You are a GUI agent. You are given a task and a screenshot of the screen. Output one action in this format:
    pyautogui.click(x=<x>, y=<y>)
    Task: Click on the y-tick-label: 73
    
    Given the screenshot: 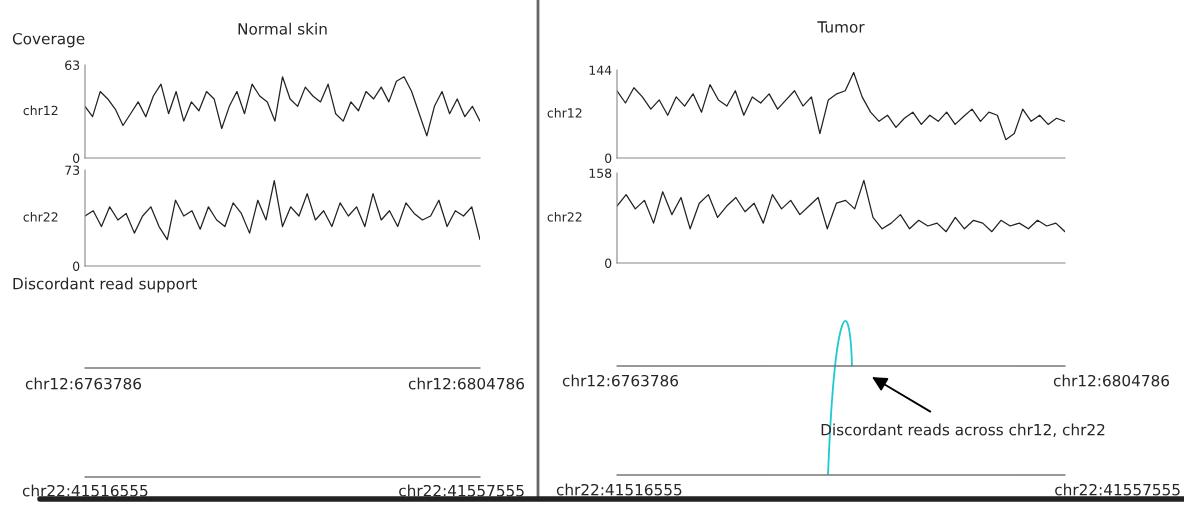 What is the action you would take?
    pyautogui.click(x=72, y=170)
    